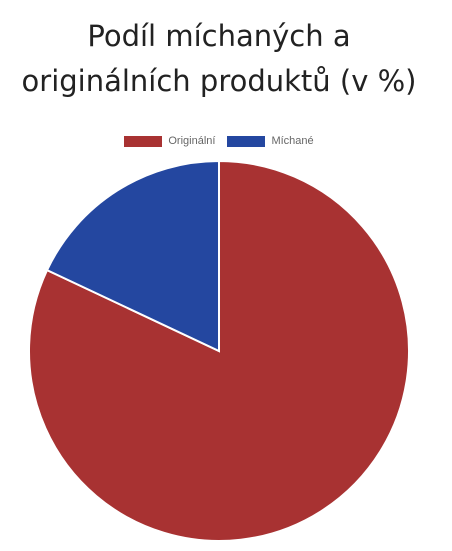 This screenshot has width=452, height=551. What do you see at coordinates (219, 141) in the screenshot?
I see `legend: Originální Míchané` at bounding box center [219, 141].